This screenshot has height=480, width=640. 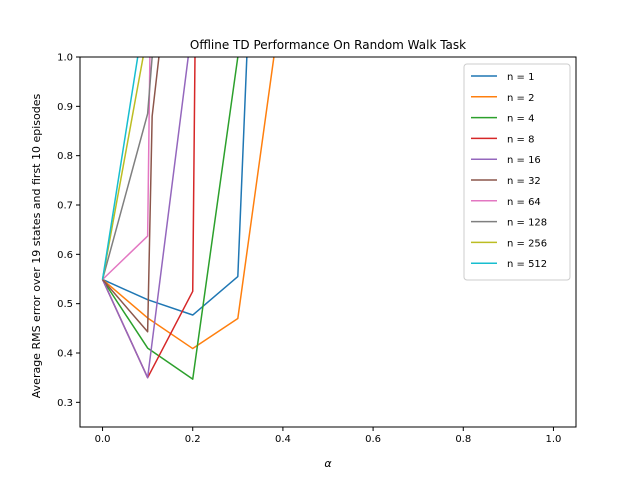 What do you see at coordinates (524, 202) in the screenshot?
I see `legend-label: n = 64` at bounding box center [524, 202].